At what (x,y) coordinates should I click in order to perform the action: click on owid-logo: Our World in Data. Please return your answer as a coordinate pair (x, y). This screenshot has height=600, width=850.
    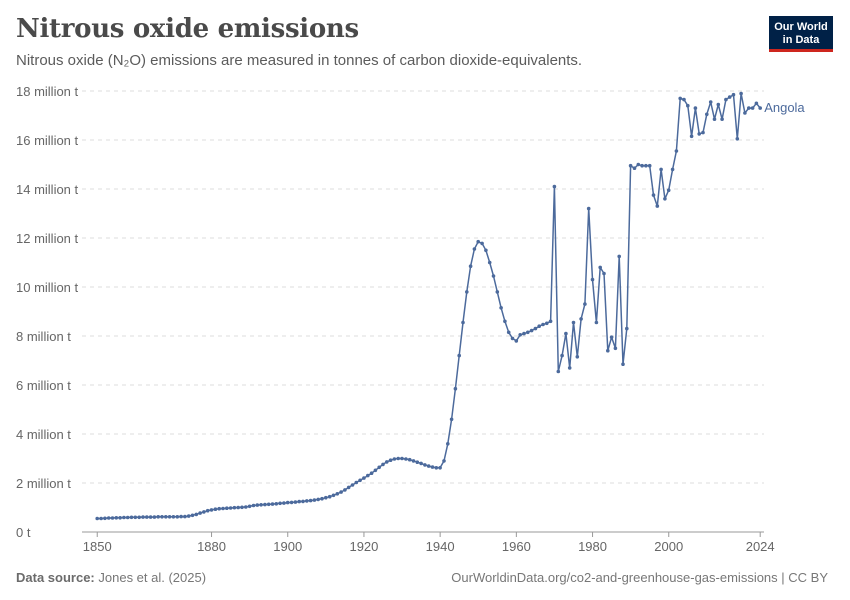
    Looking at the image, I should click on (801, 34).